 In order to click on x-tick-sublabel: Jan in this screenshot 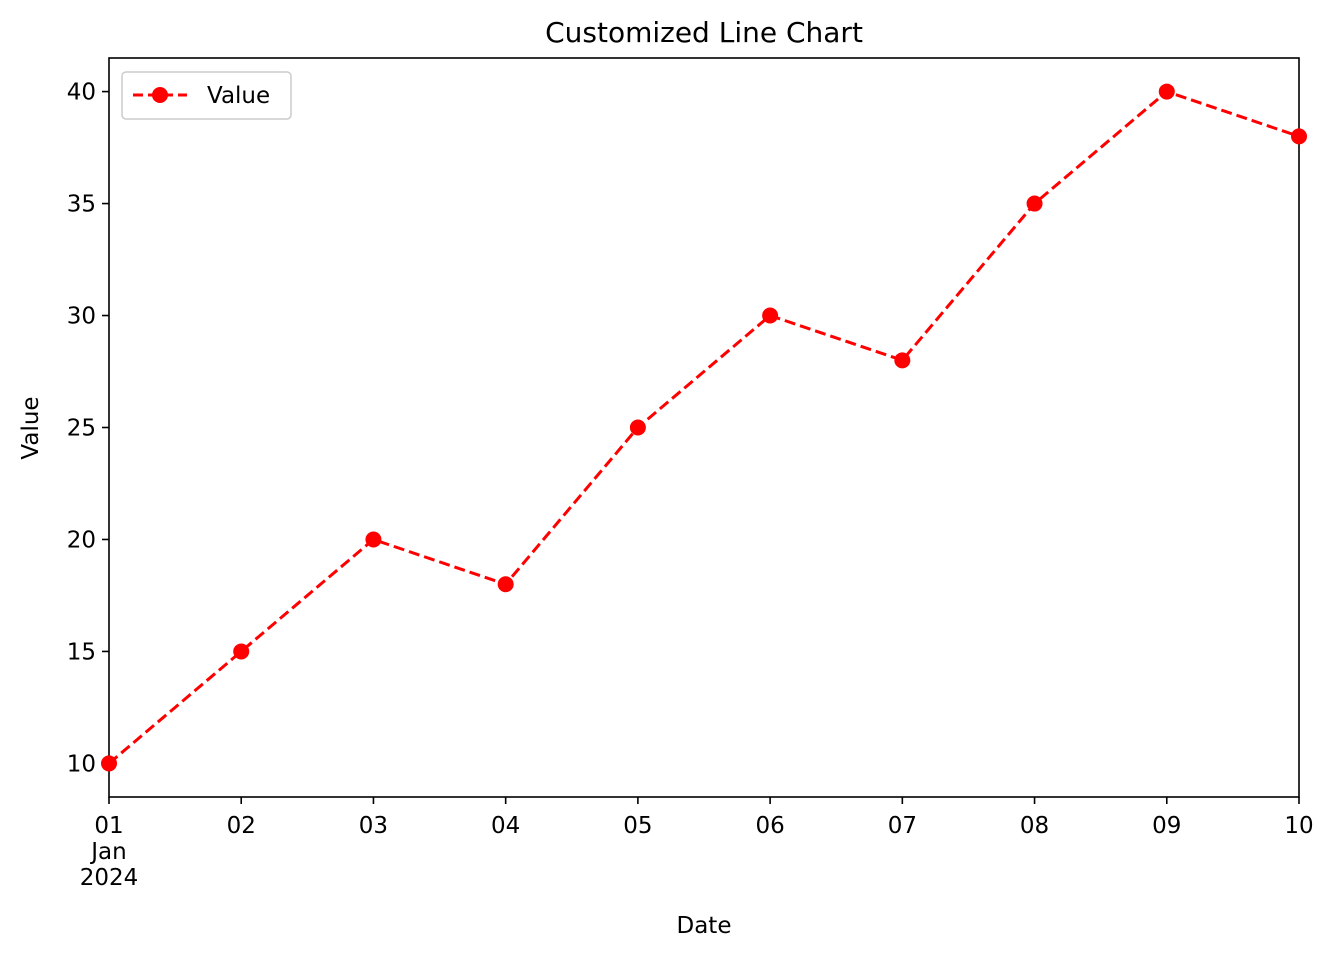, I will do `click(107, 852)`.